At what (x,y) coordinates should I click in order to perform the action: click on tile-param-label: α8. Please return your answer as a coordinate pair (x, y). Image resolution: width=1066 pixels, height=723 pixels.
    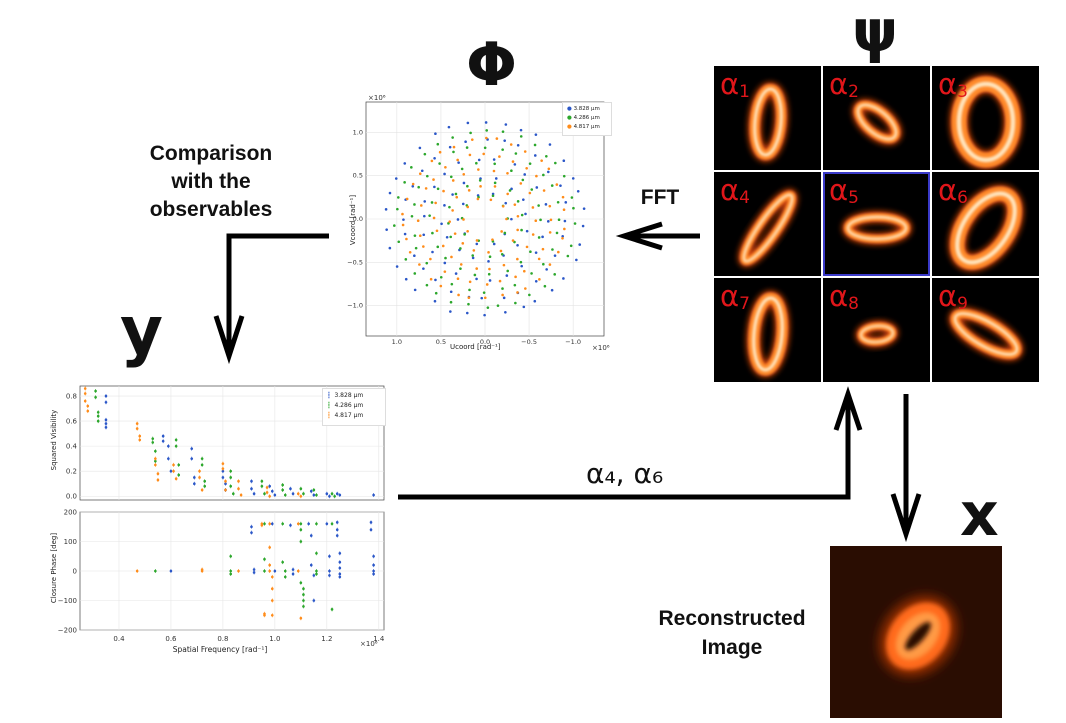
    Looking at the image, I should click on (844, 297).